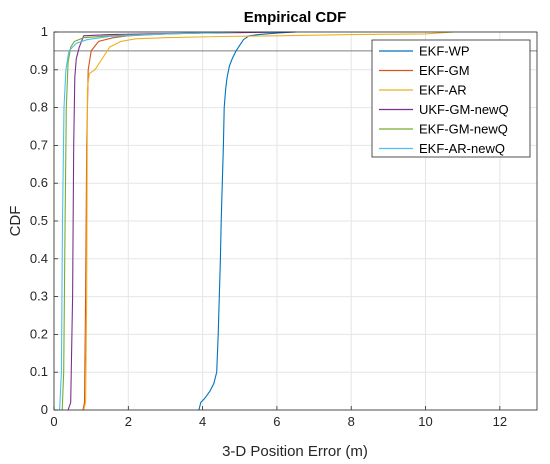 Image resolution: width=550 pixels, height=464 pixels. Describe the element at coordinates (247, 221) in the screenshot. I see `series-line-ekf-wp` at that location.